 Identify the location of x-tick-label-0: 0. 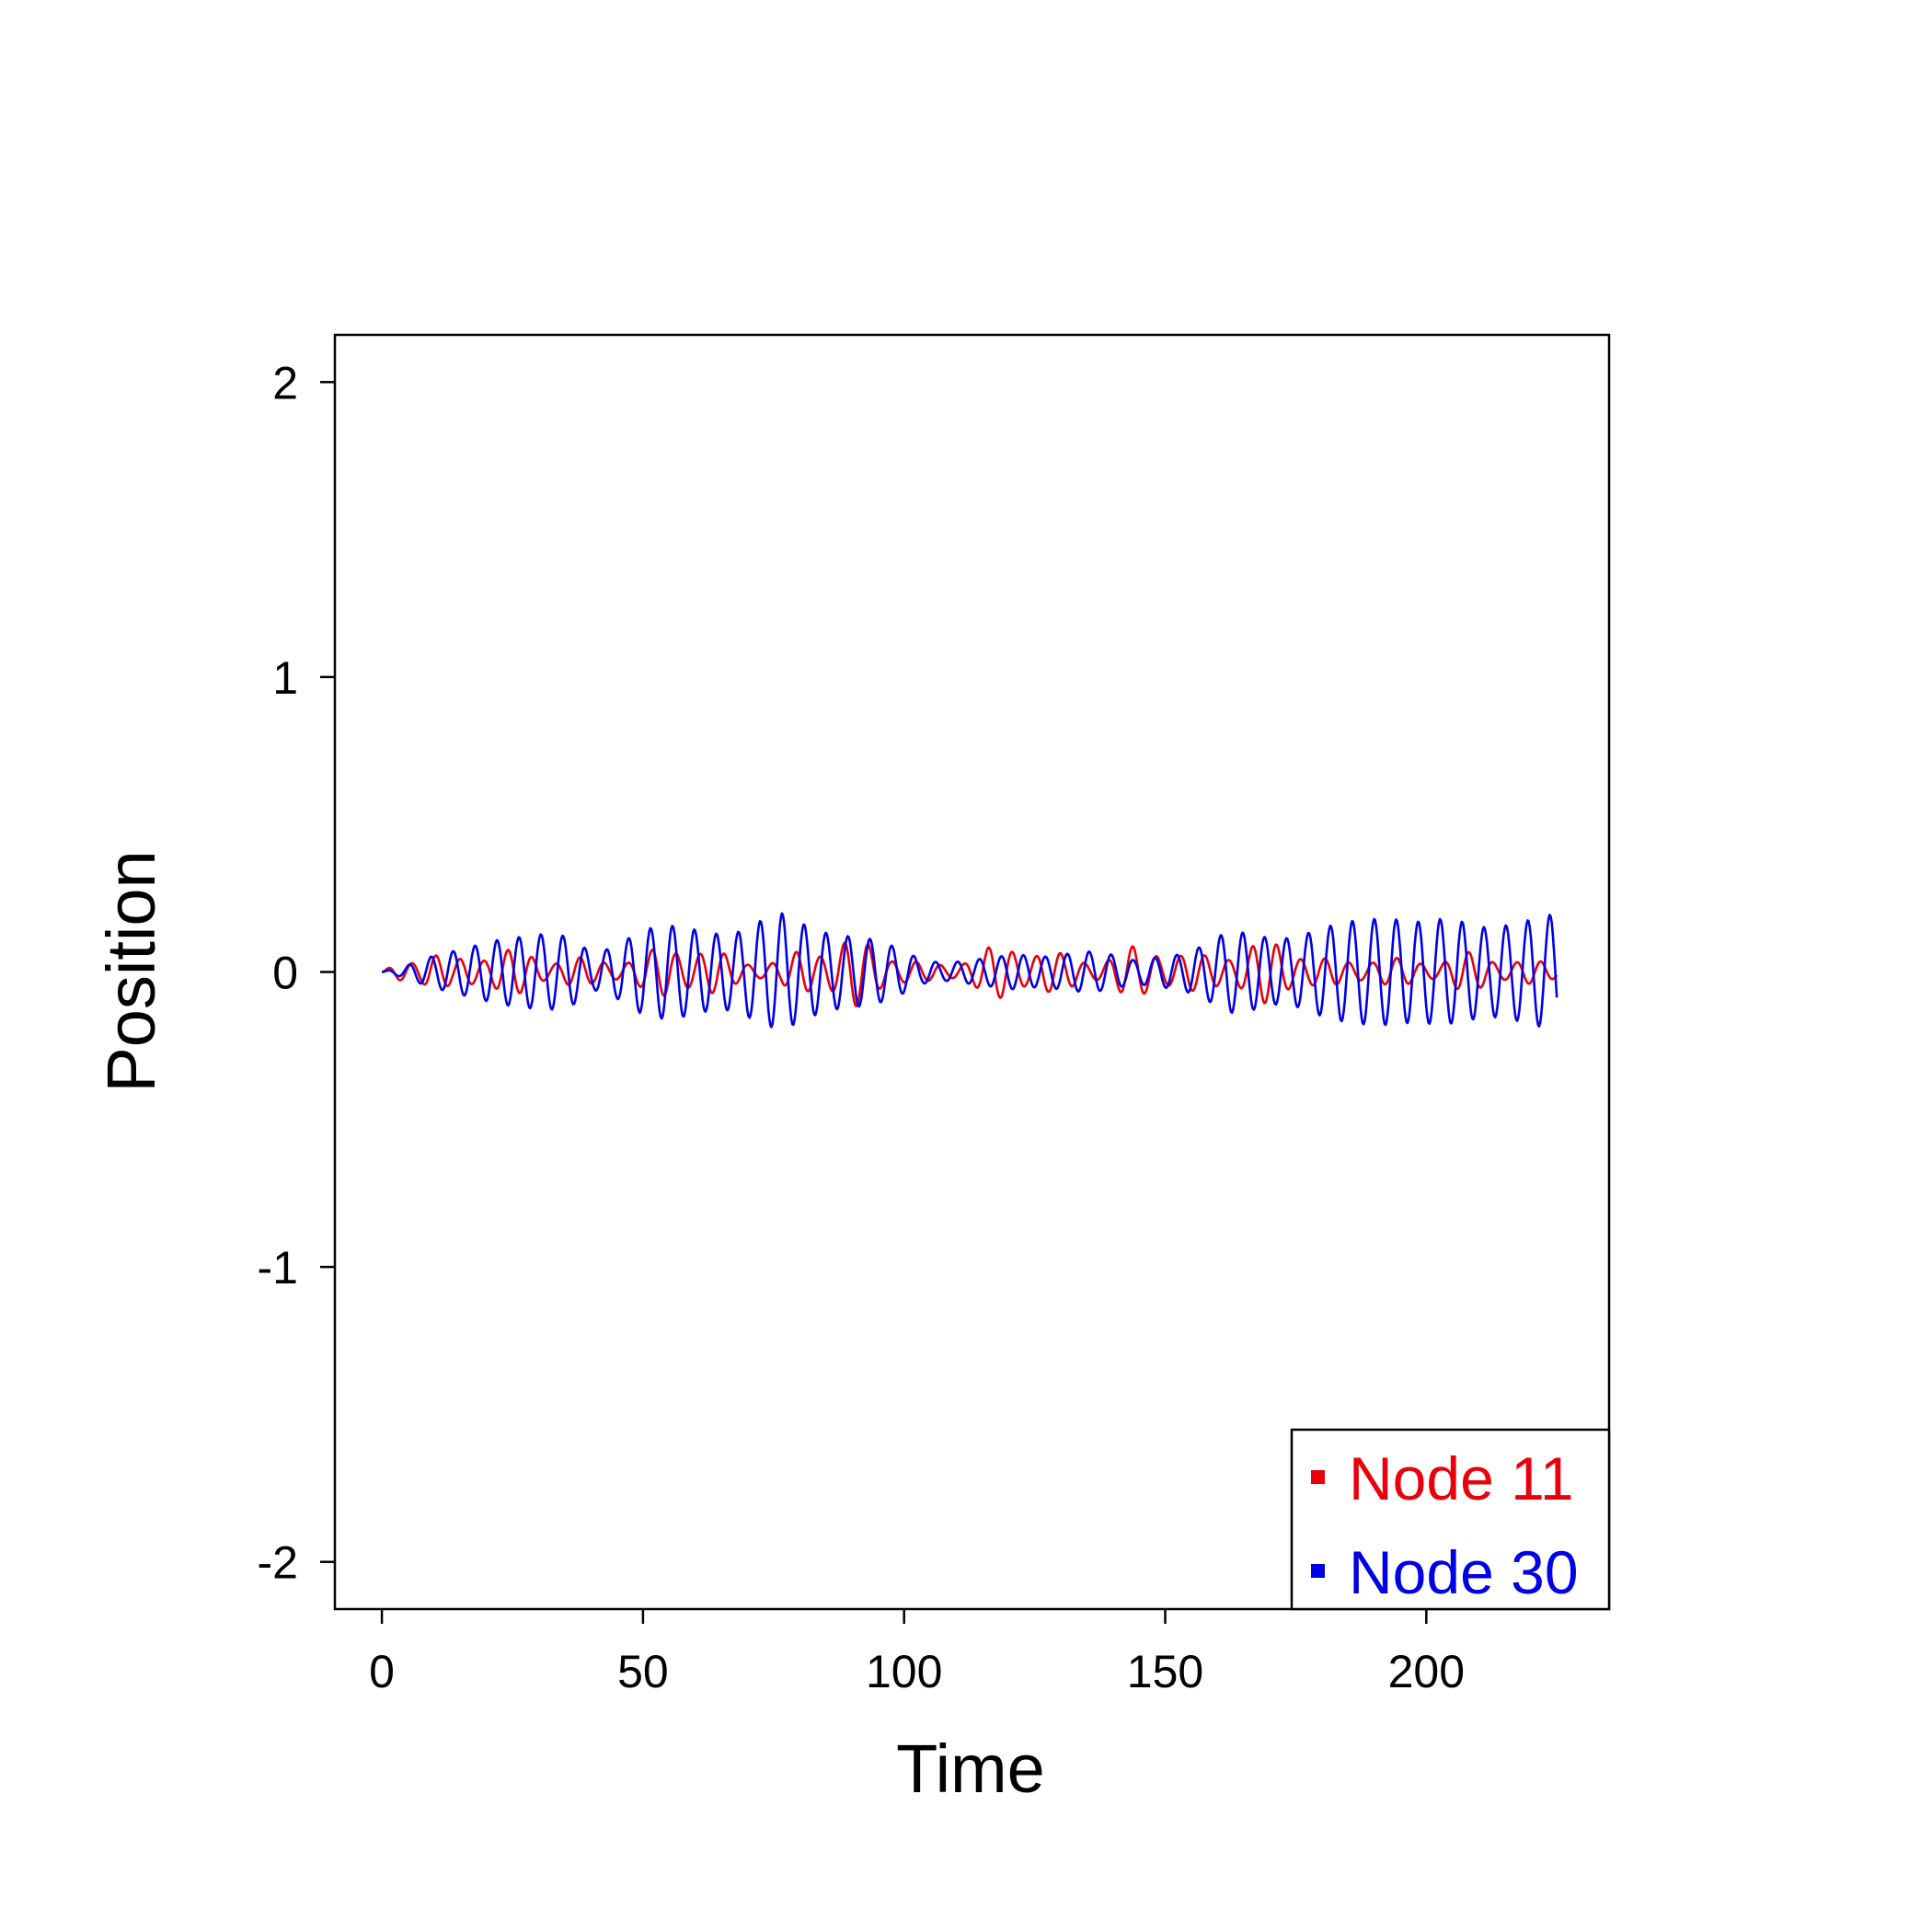
(382, 1671).